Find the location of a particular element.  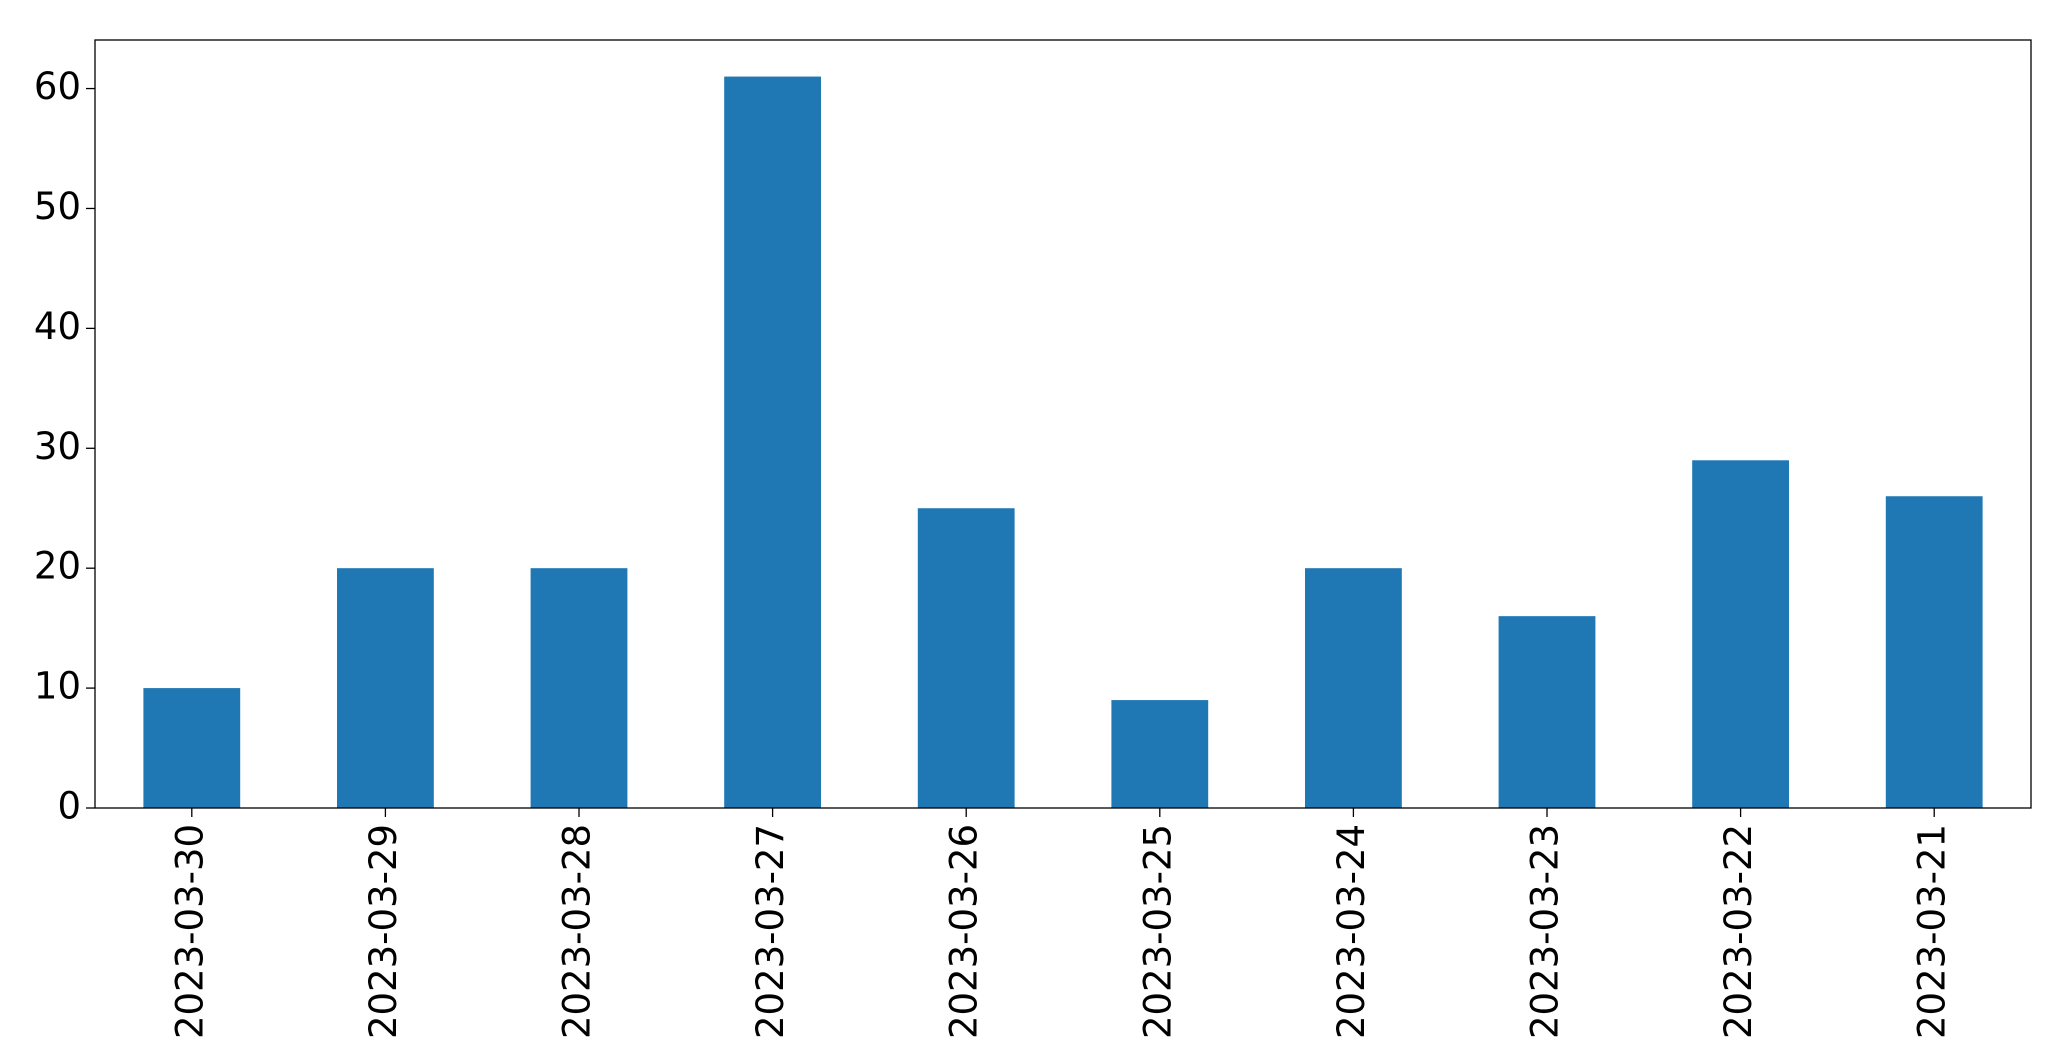

y-tick-label: 10 is located at coordinates (57, 686).